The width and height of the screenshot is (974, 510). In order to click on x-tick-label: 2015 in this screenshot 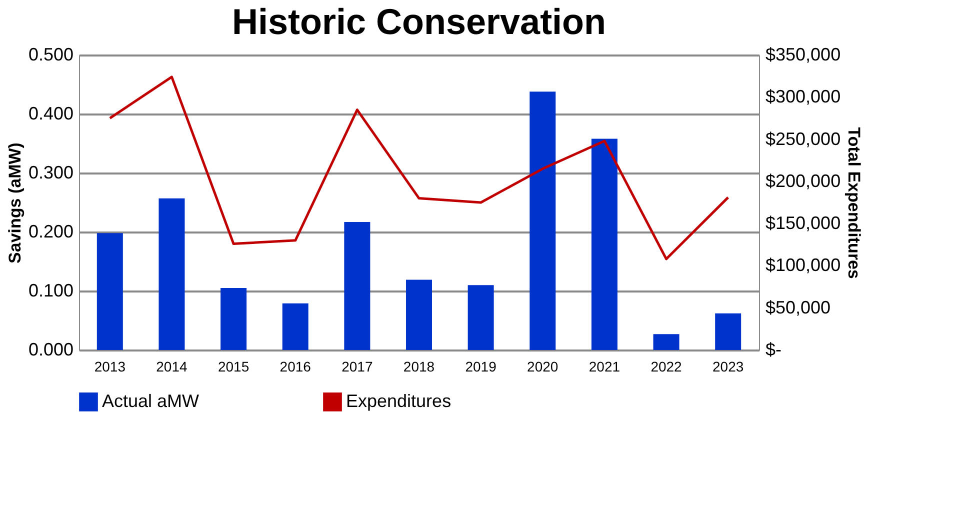, I will do `click(234, 366)`.